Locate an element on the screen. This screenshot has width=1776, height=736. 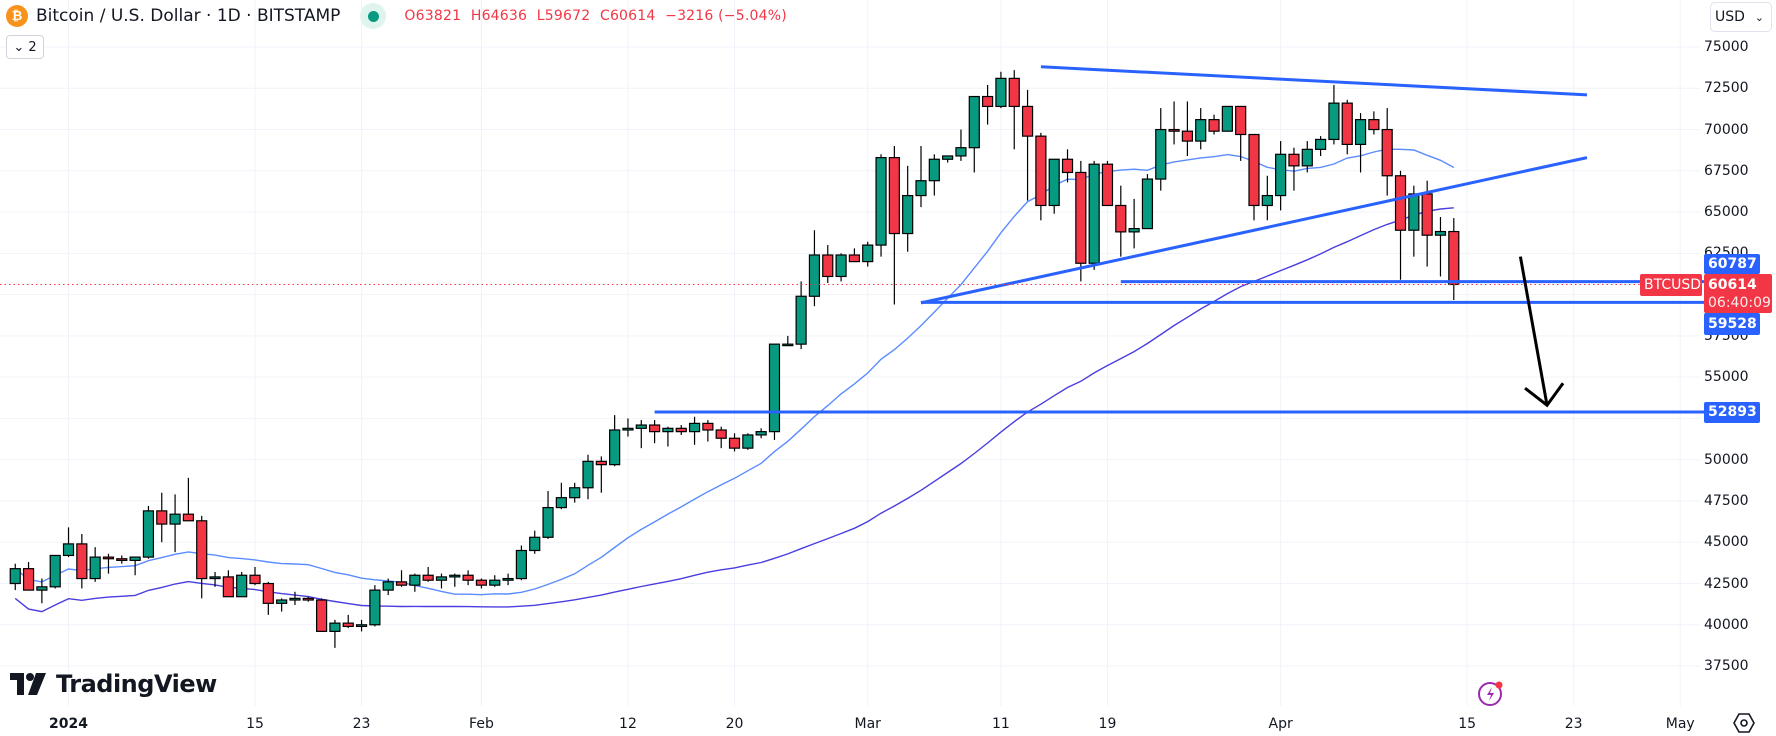
symbol-badge: BTCUSD is located at coordinates (1671, 285).